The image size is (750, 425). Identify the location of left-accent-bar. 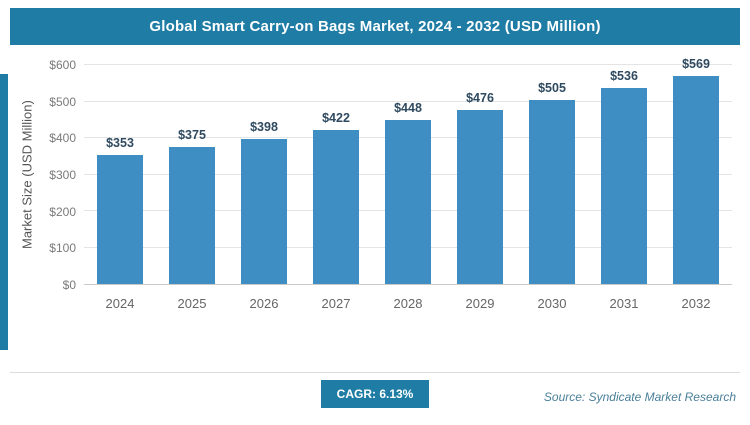
(4, 212).